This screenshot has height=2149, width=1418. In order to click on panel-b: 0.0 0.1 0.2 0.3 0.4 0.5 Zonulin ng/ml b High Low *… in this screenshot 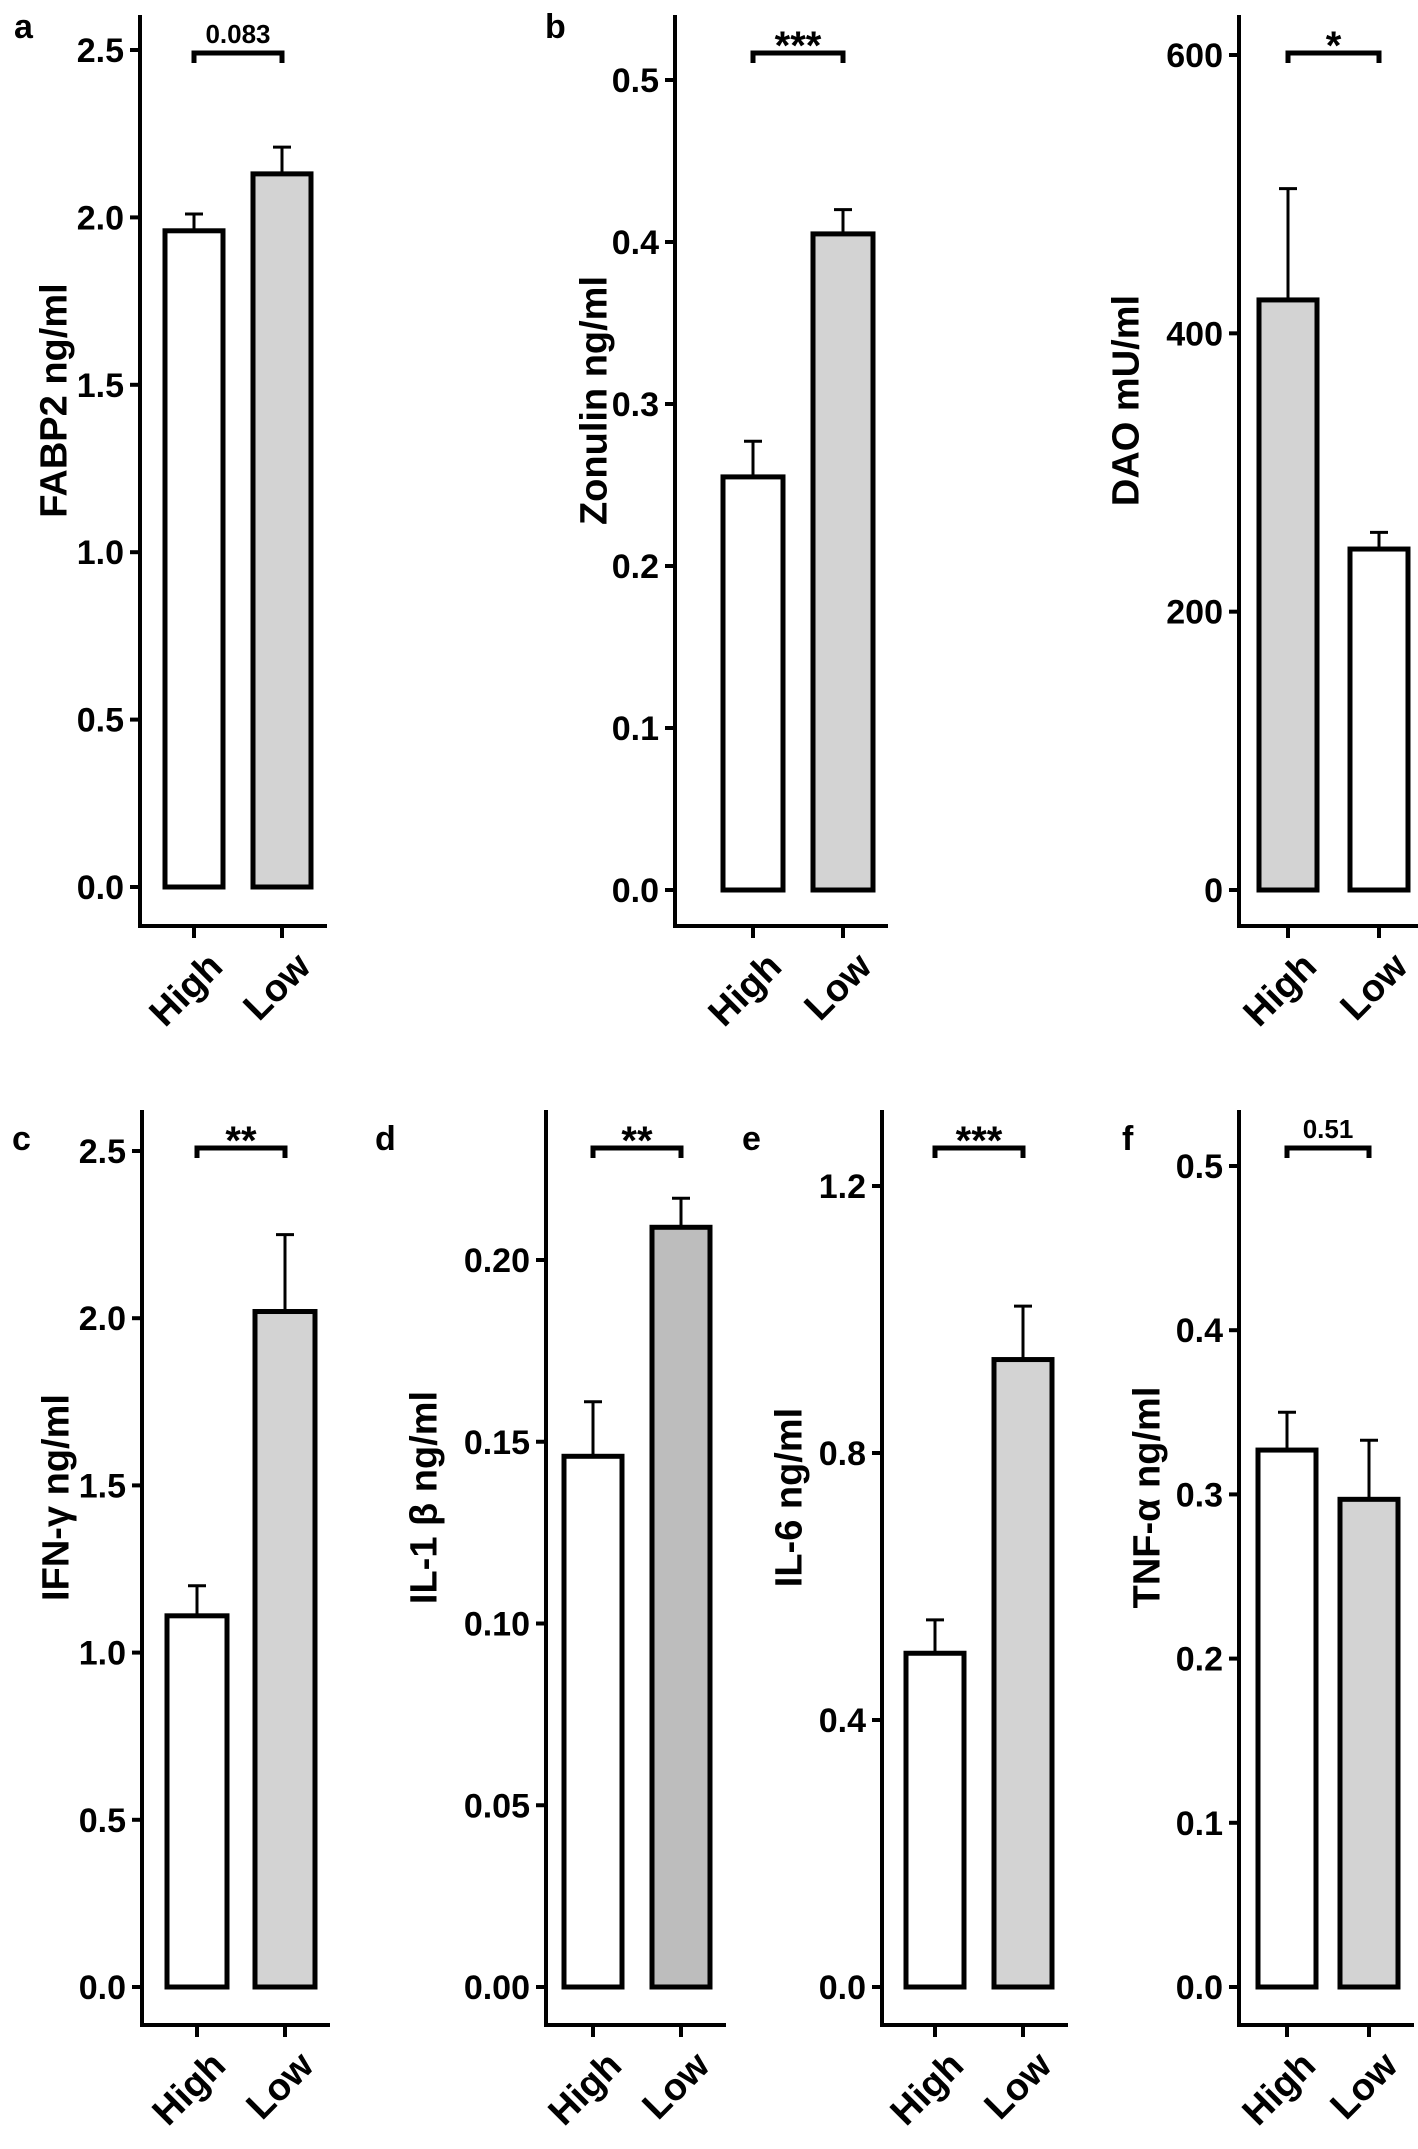, I will do `click(716, 521)`.